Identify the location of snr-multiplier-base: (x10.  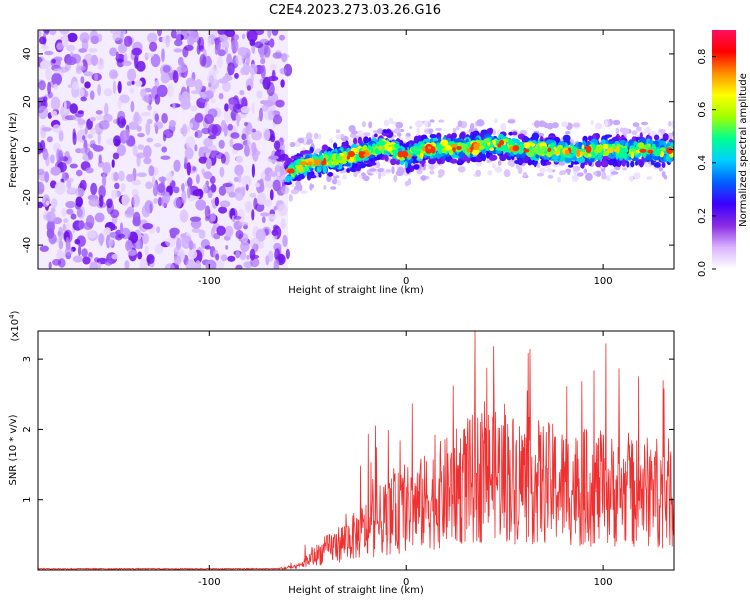
(15, 330).